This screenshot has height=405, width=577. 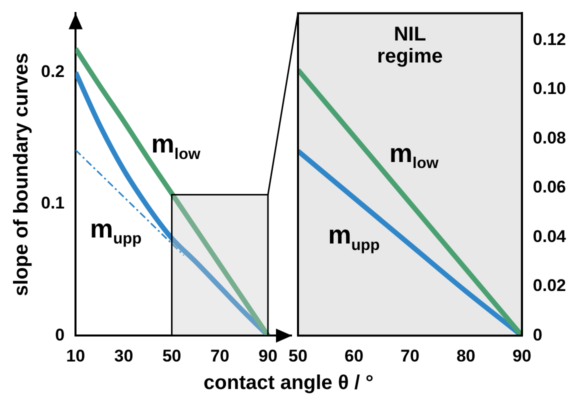 I want to click on y-tick-label: 0, so click(x=60, y=334).